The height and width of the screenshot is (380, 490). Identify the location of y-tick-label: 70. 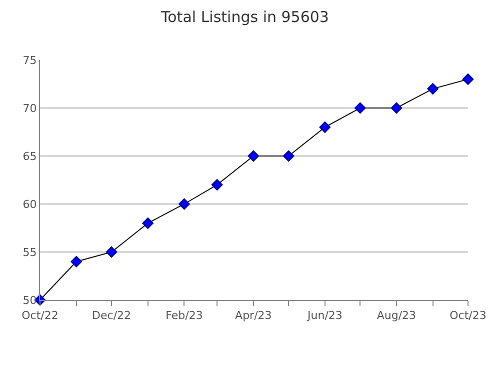
(29, 108).